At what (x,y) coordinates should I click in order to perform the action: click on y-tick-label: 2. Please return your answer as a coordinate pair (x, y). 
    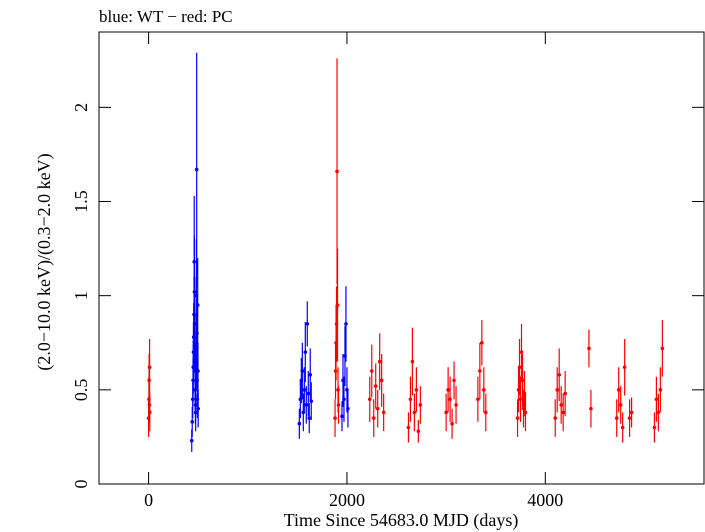
    Looking at the image, I should click on (81, 107).